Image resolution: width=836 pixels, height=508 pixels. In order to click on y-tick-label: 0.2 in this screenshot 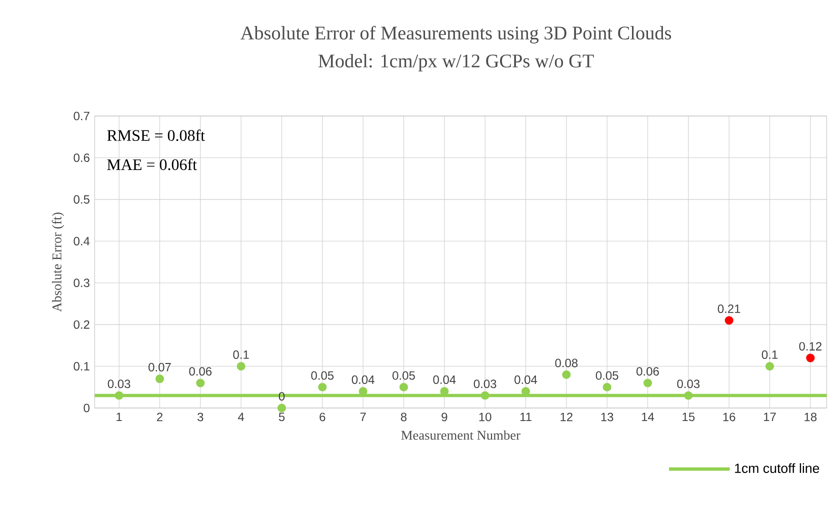, I will do `click(82, 324)`.